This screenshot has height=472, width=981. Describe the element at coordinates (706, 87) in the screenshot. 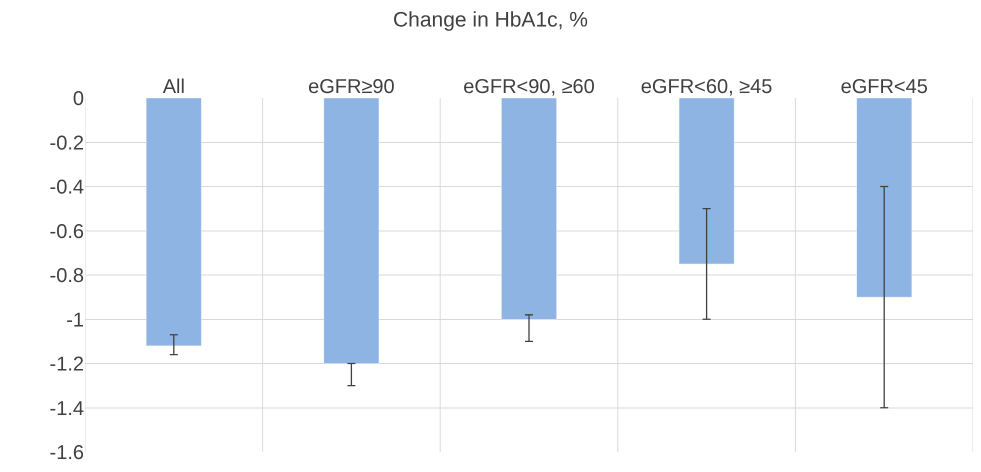

I see `x-tick-label: eGFR<60, ≥45` at that location.